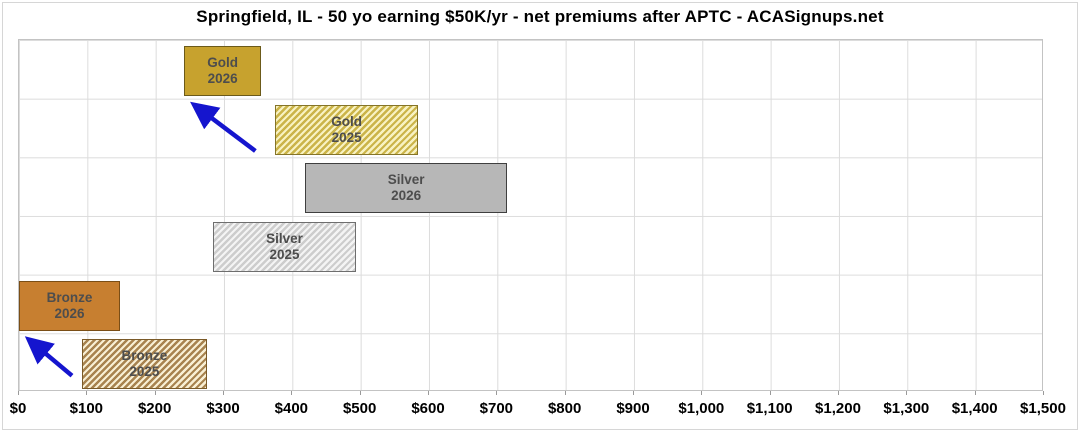 The image size is (1080, 432). I want to click on bar-gold-2026: Gold 2026, so click(222, 71).